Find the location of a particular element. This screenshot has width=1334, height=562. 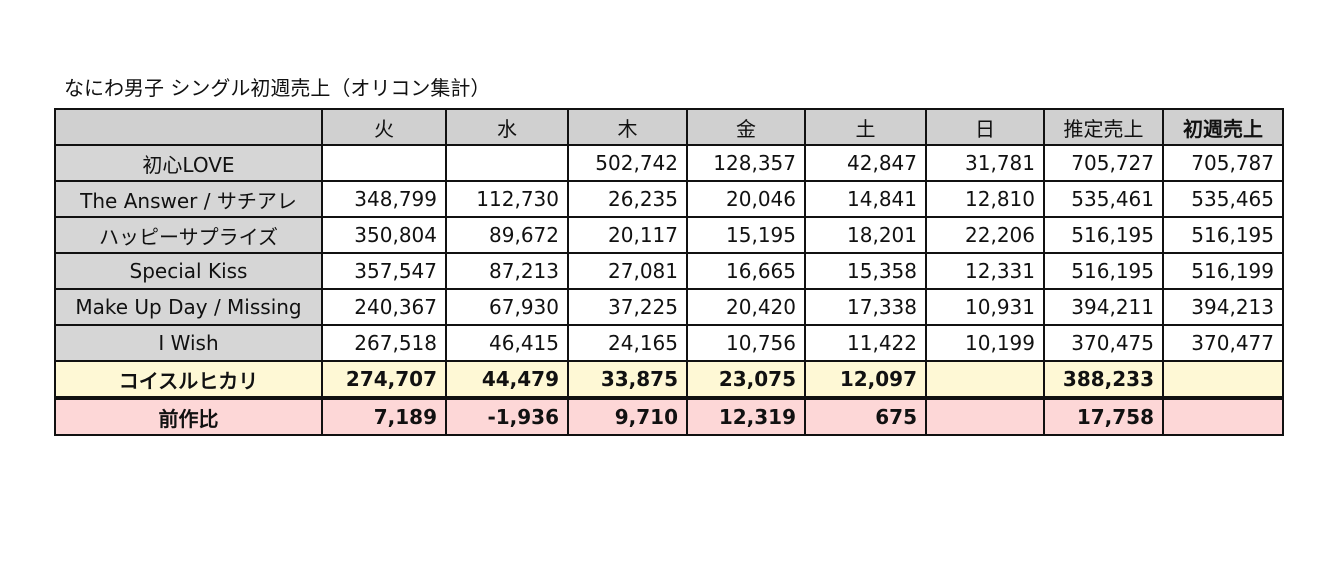

cell-wed: 67,930 is located at coordinates (507, 307).